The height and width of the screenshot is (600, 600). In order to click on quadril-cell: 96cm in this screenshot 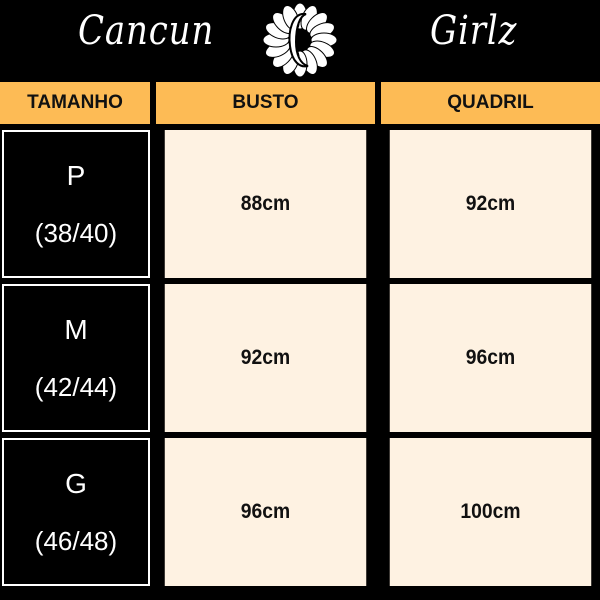, I will do `click(490, 358)`.